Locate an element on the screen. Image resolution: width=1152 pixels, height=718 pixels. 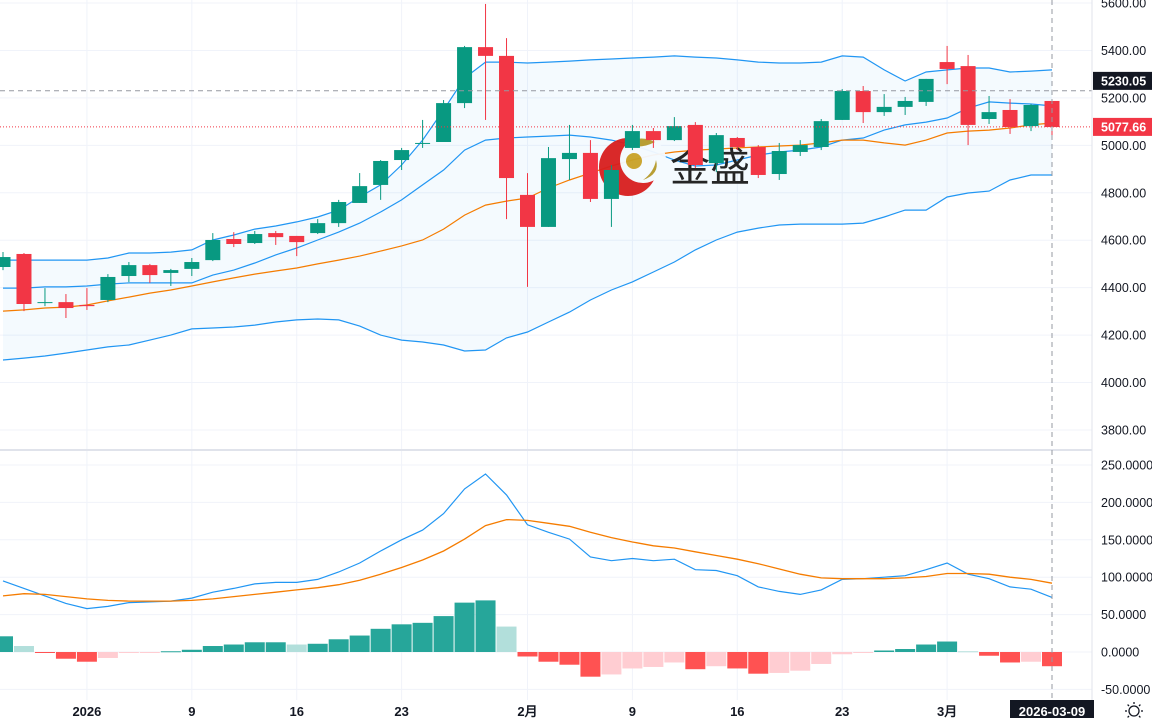
time-axis-label: 9 is located at coordinates (632, 711).